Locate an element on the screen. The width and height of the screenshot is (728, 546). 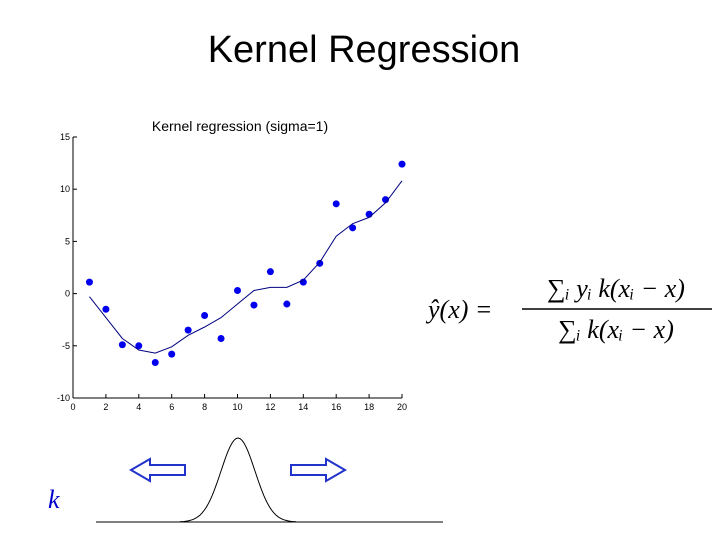
chart-title: Kernel regression (sigma=1) is located at coordinates (240, 126).